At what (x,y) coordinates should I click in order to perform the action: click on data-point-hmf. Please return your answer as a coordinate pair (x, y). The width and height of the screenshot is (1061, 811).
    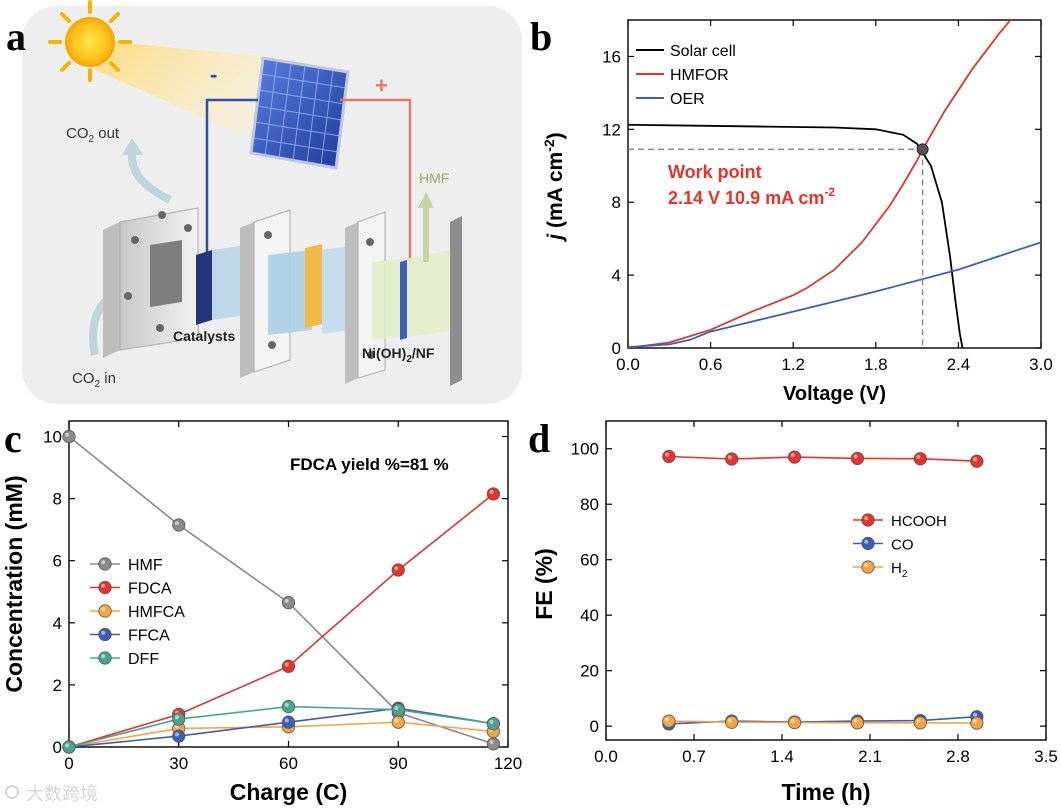
    Looking at the image, I should click on (69, 436).